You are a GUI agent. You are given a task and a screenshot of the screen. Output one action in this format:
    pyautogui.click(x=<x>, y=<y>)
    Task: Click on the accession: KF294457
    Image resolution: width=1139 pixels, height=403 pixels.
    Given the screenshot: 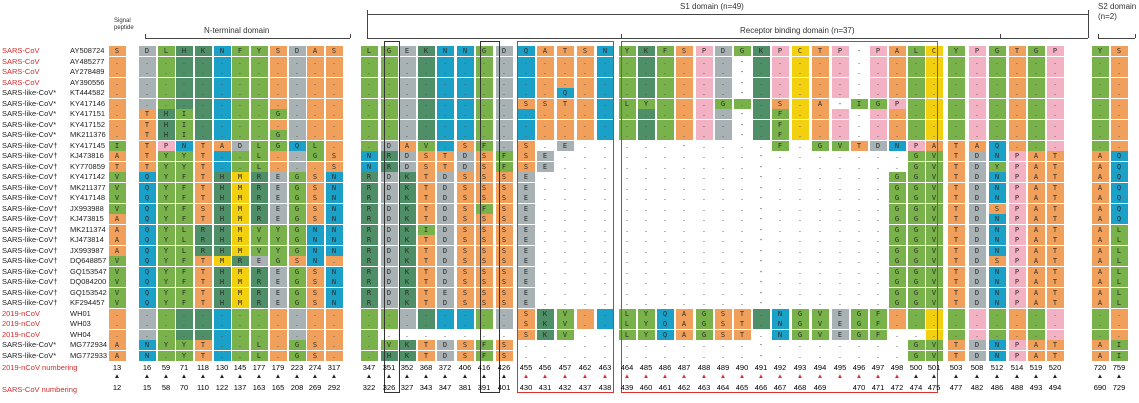 What is the action you would take?
    pyautogui.click(x=87, y=302)
    